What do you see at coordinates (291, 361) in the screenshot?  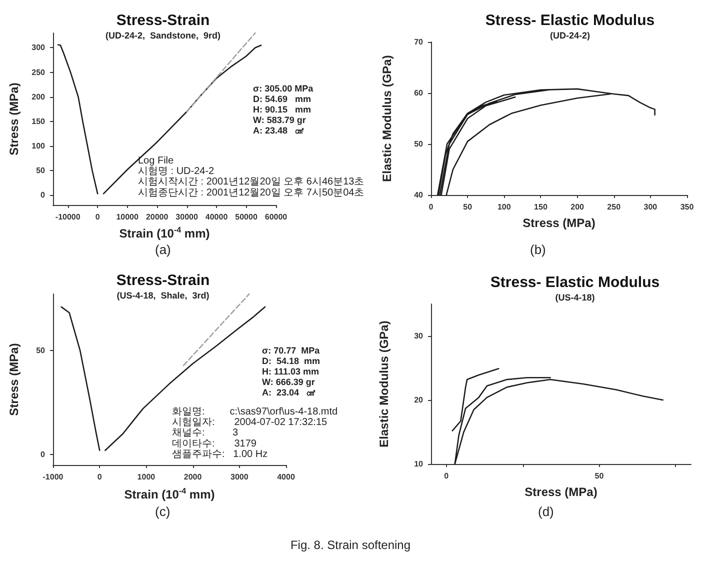 I see `annotation: D: 54.18 mm` at bounding box center [291, 361].